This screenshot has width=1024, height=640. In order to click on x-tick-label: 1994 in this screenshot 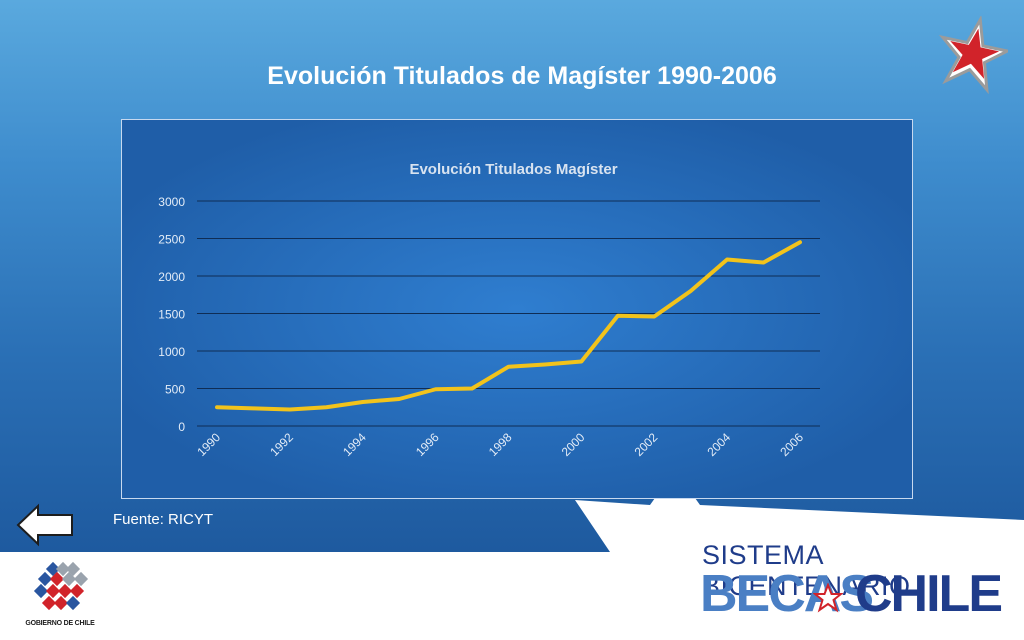, I will do `click(354, 444)`.